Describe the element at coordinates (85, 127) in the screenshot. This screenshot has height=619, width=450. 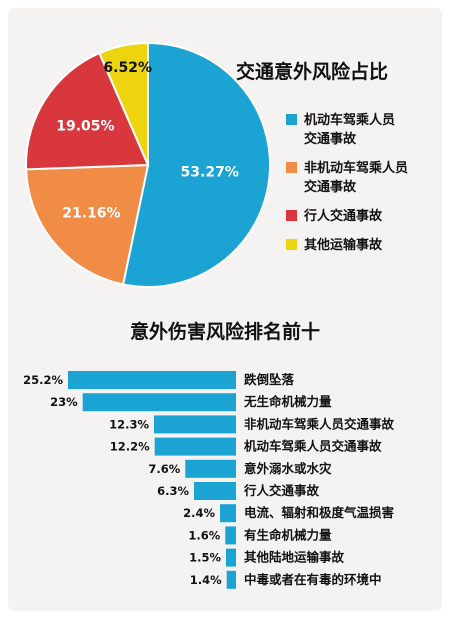
I see `pie-slice-label: 19.05%` at that location.